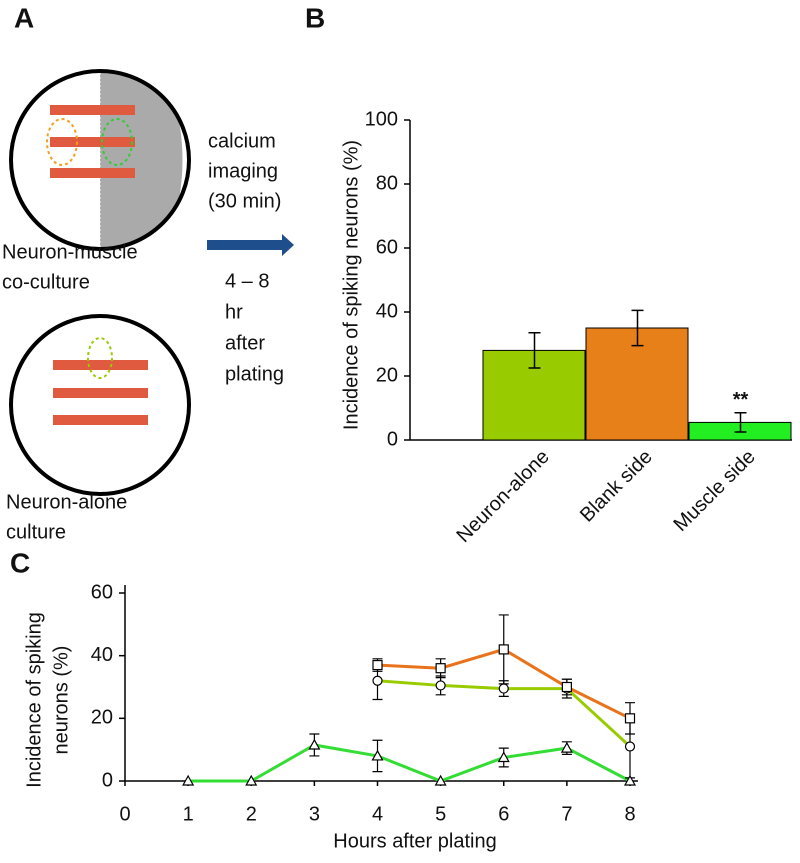 The width and height of the screenshot is (800, 863). What do you see at coordinates (741, 400) in the screenshot?
I see `significance: **` at bounding box center [741, 400].